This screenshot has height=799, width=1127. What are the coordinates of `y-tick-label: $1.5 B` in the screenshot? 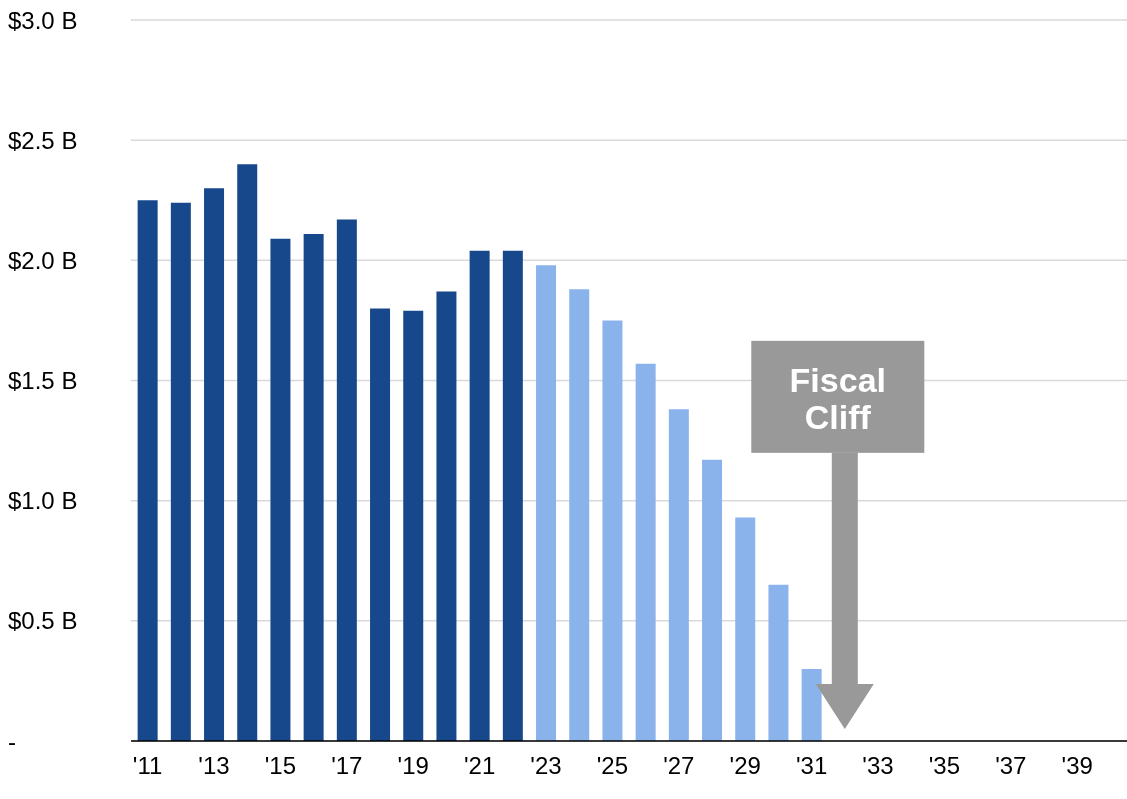 It's located at (43, 381).